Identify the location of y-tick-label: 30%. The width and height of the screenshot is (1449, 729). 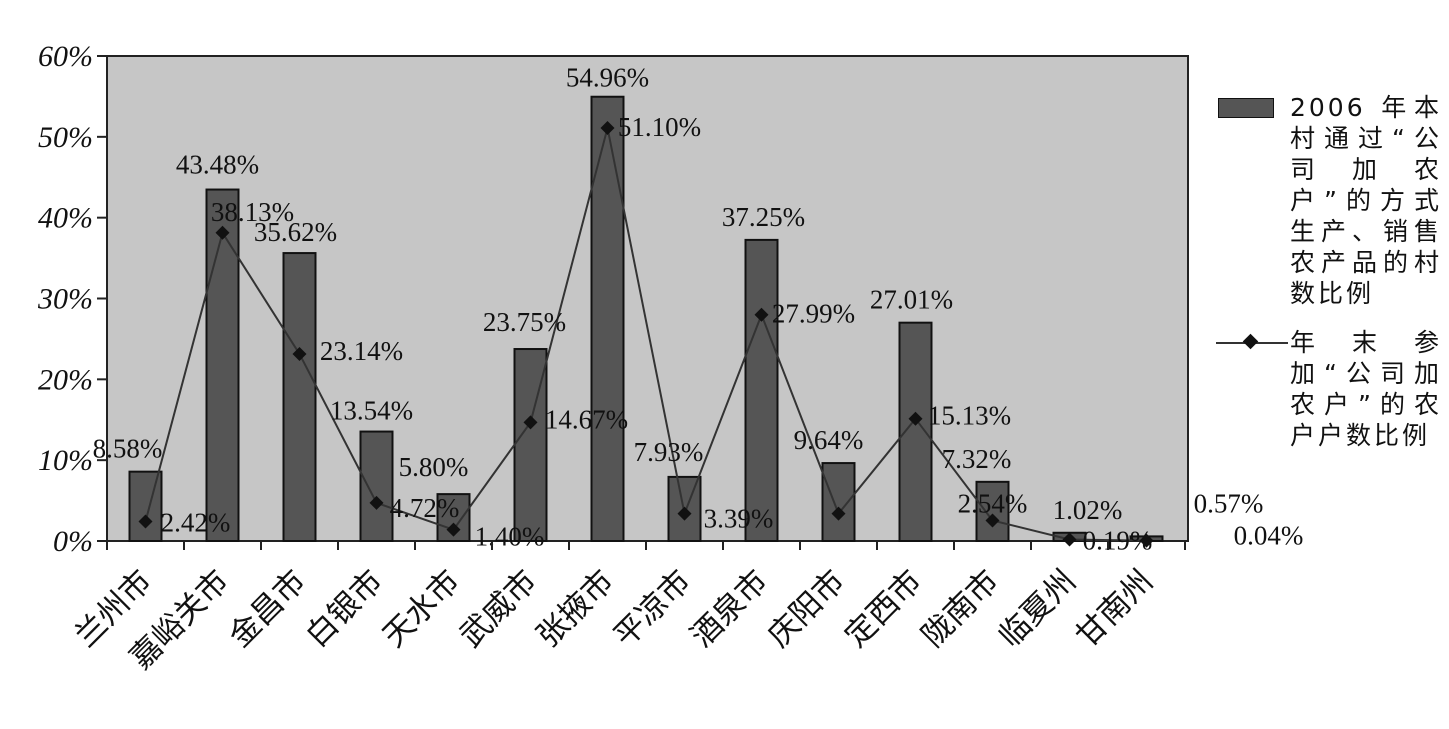
(65, 299).